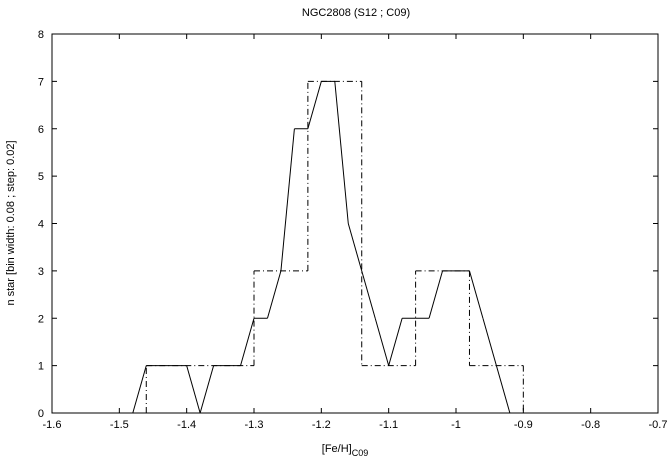  What do you see at coordinates (41, 130) in the screenshot?
I see `y-tick-label: 6` at bounding box center [41, 130].